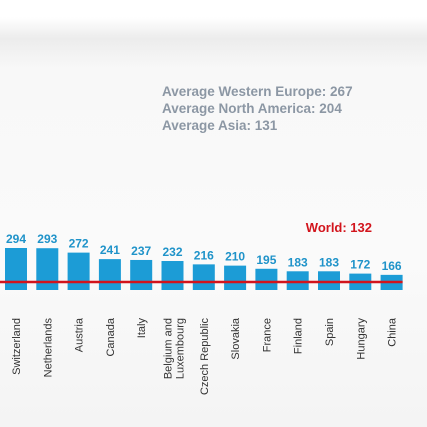 This screenshot has height=427, width=427. What do you see at coordinates (266, 260) in the screenshot?
I see `value-label: 195` at bounding box center [266, 260].